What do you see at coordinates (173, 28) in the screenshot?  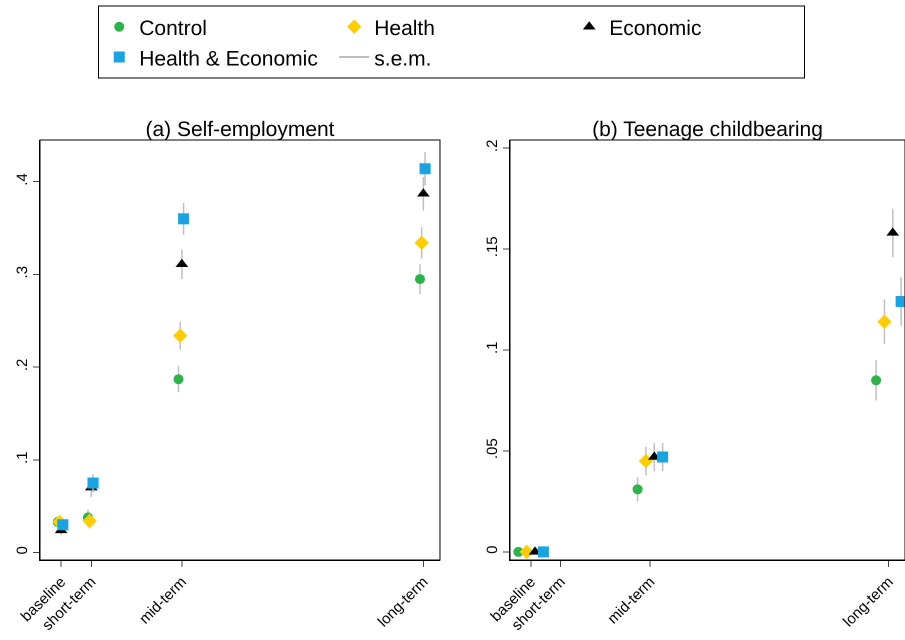 I see `legend-label: Control` at bounding box center [173, 28].